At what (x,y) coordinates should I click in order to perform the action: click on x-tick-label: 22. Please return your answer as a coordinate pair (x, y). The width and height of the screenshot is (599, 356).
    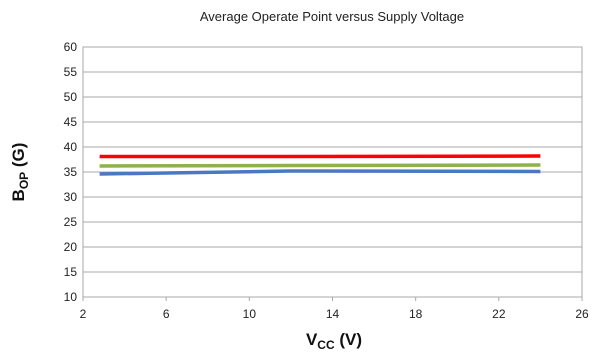
    Looking at the image, I should click on (499, 314).